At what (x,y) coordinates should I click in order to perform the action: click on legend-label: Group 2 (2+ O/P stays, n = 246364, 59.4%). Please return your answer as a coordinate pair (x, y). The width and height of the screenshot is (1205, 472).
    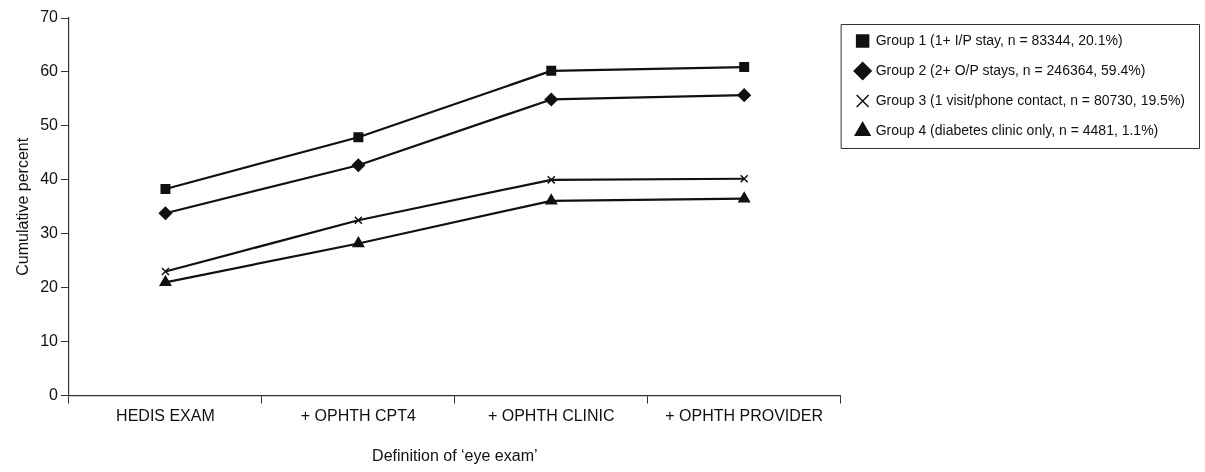
    Looking at the image, I should click on (1010, 69).